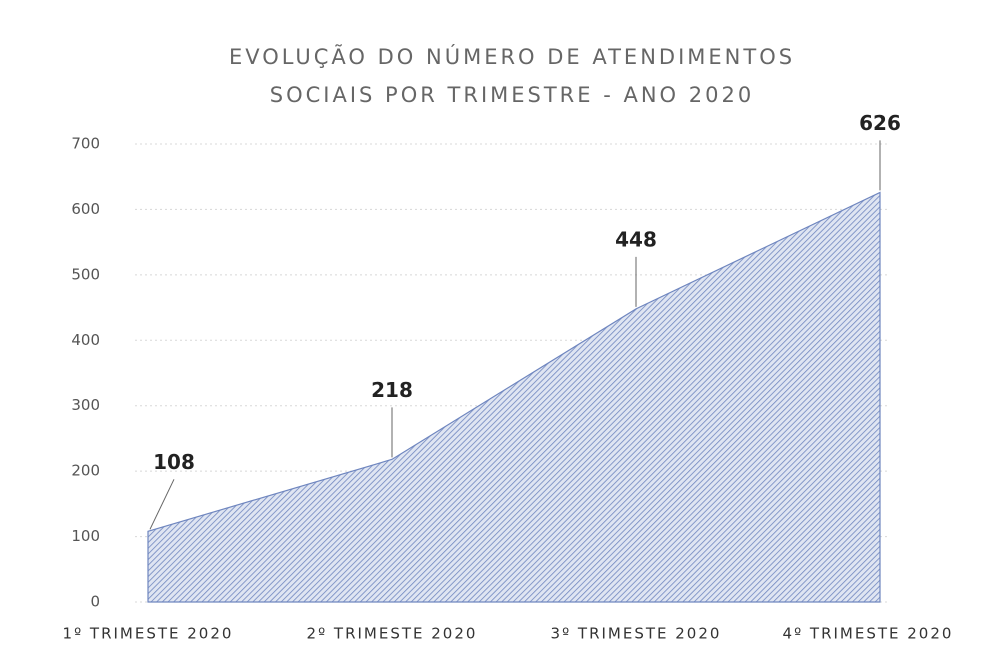  What do you see at coordinates (85, 471) in the screenshot?
I see `y-tick-label: 200` at bounding box center [85, 471].